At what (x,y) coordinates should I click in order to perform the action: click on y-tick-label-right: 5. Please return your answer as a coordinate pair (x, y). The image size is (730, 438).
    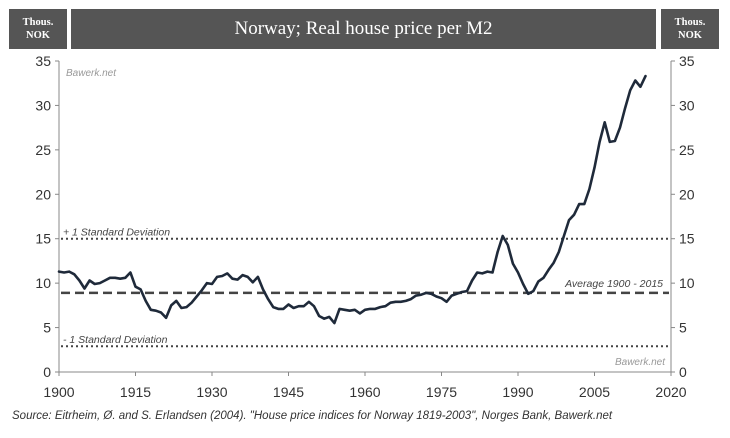
    Looking at the image, I should click on (683, 328).